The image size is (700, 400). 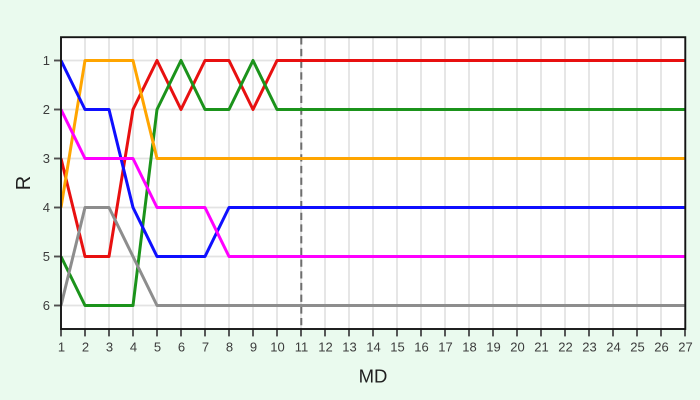 I want to click on svg-text: 15, so click(x=397, y=347).